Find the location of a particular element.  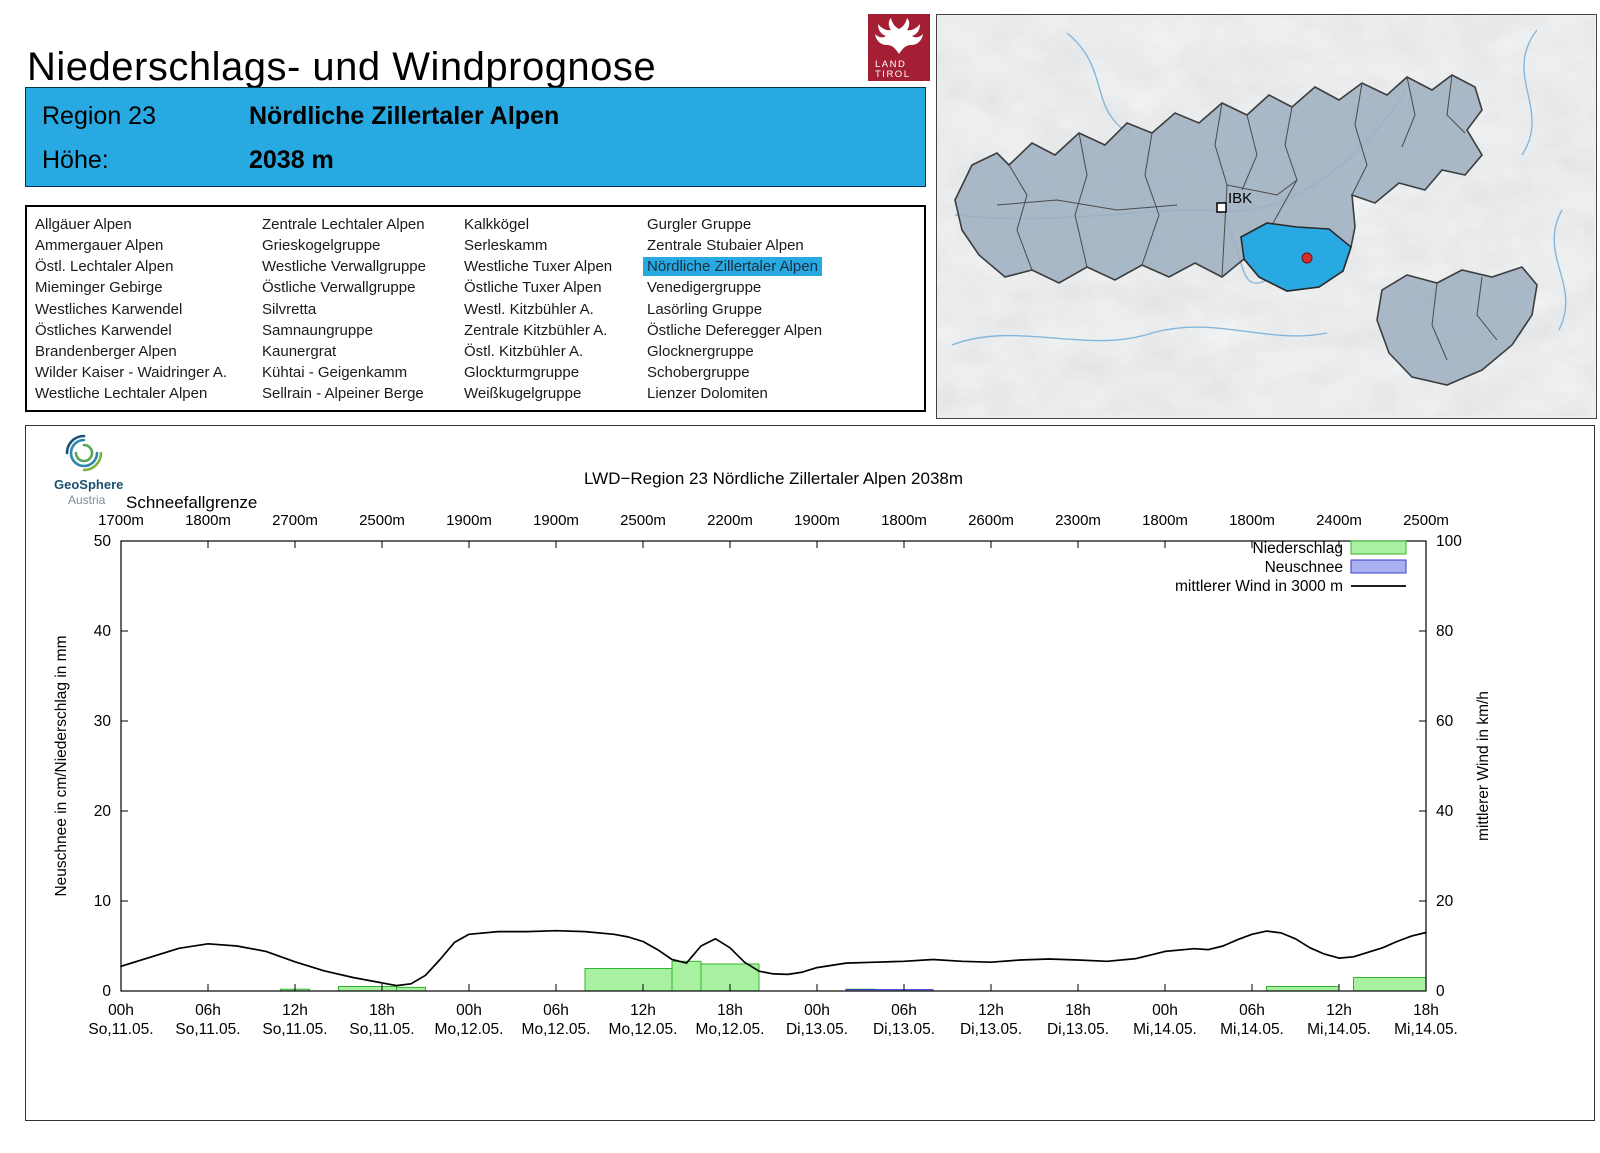

snowline-value: 2400m is located at coordinates (1339, 520).